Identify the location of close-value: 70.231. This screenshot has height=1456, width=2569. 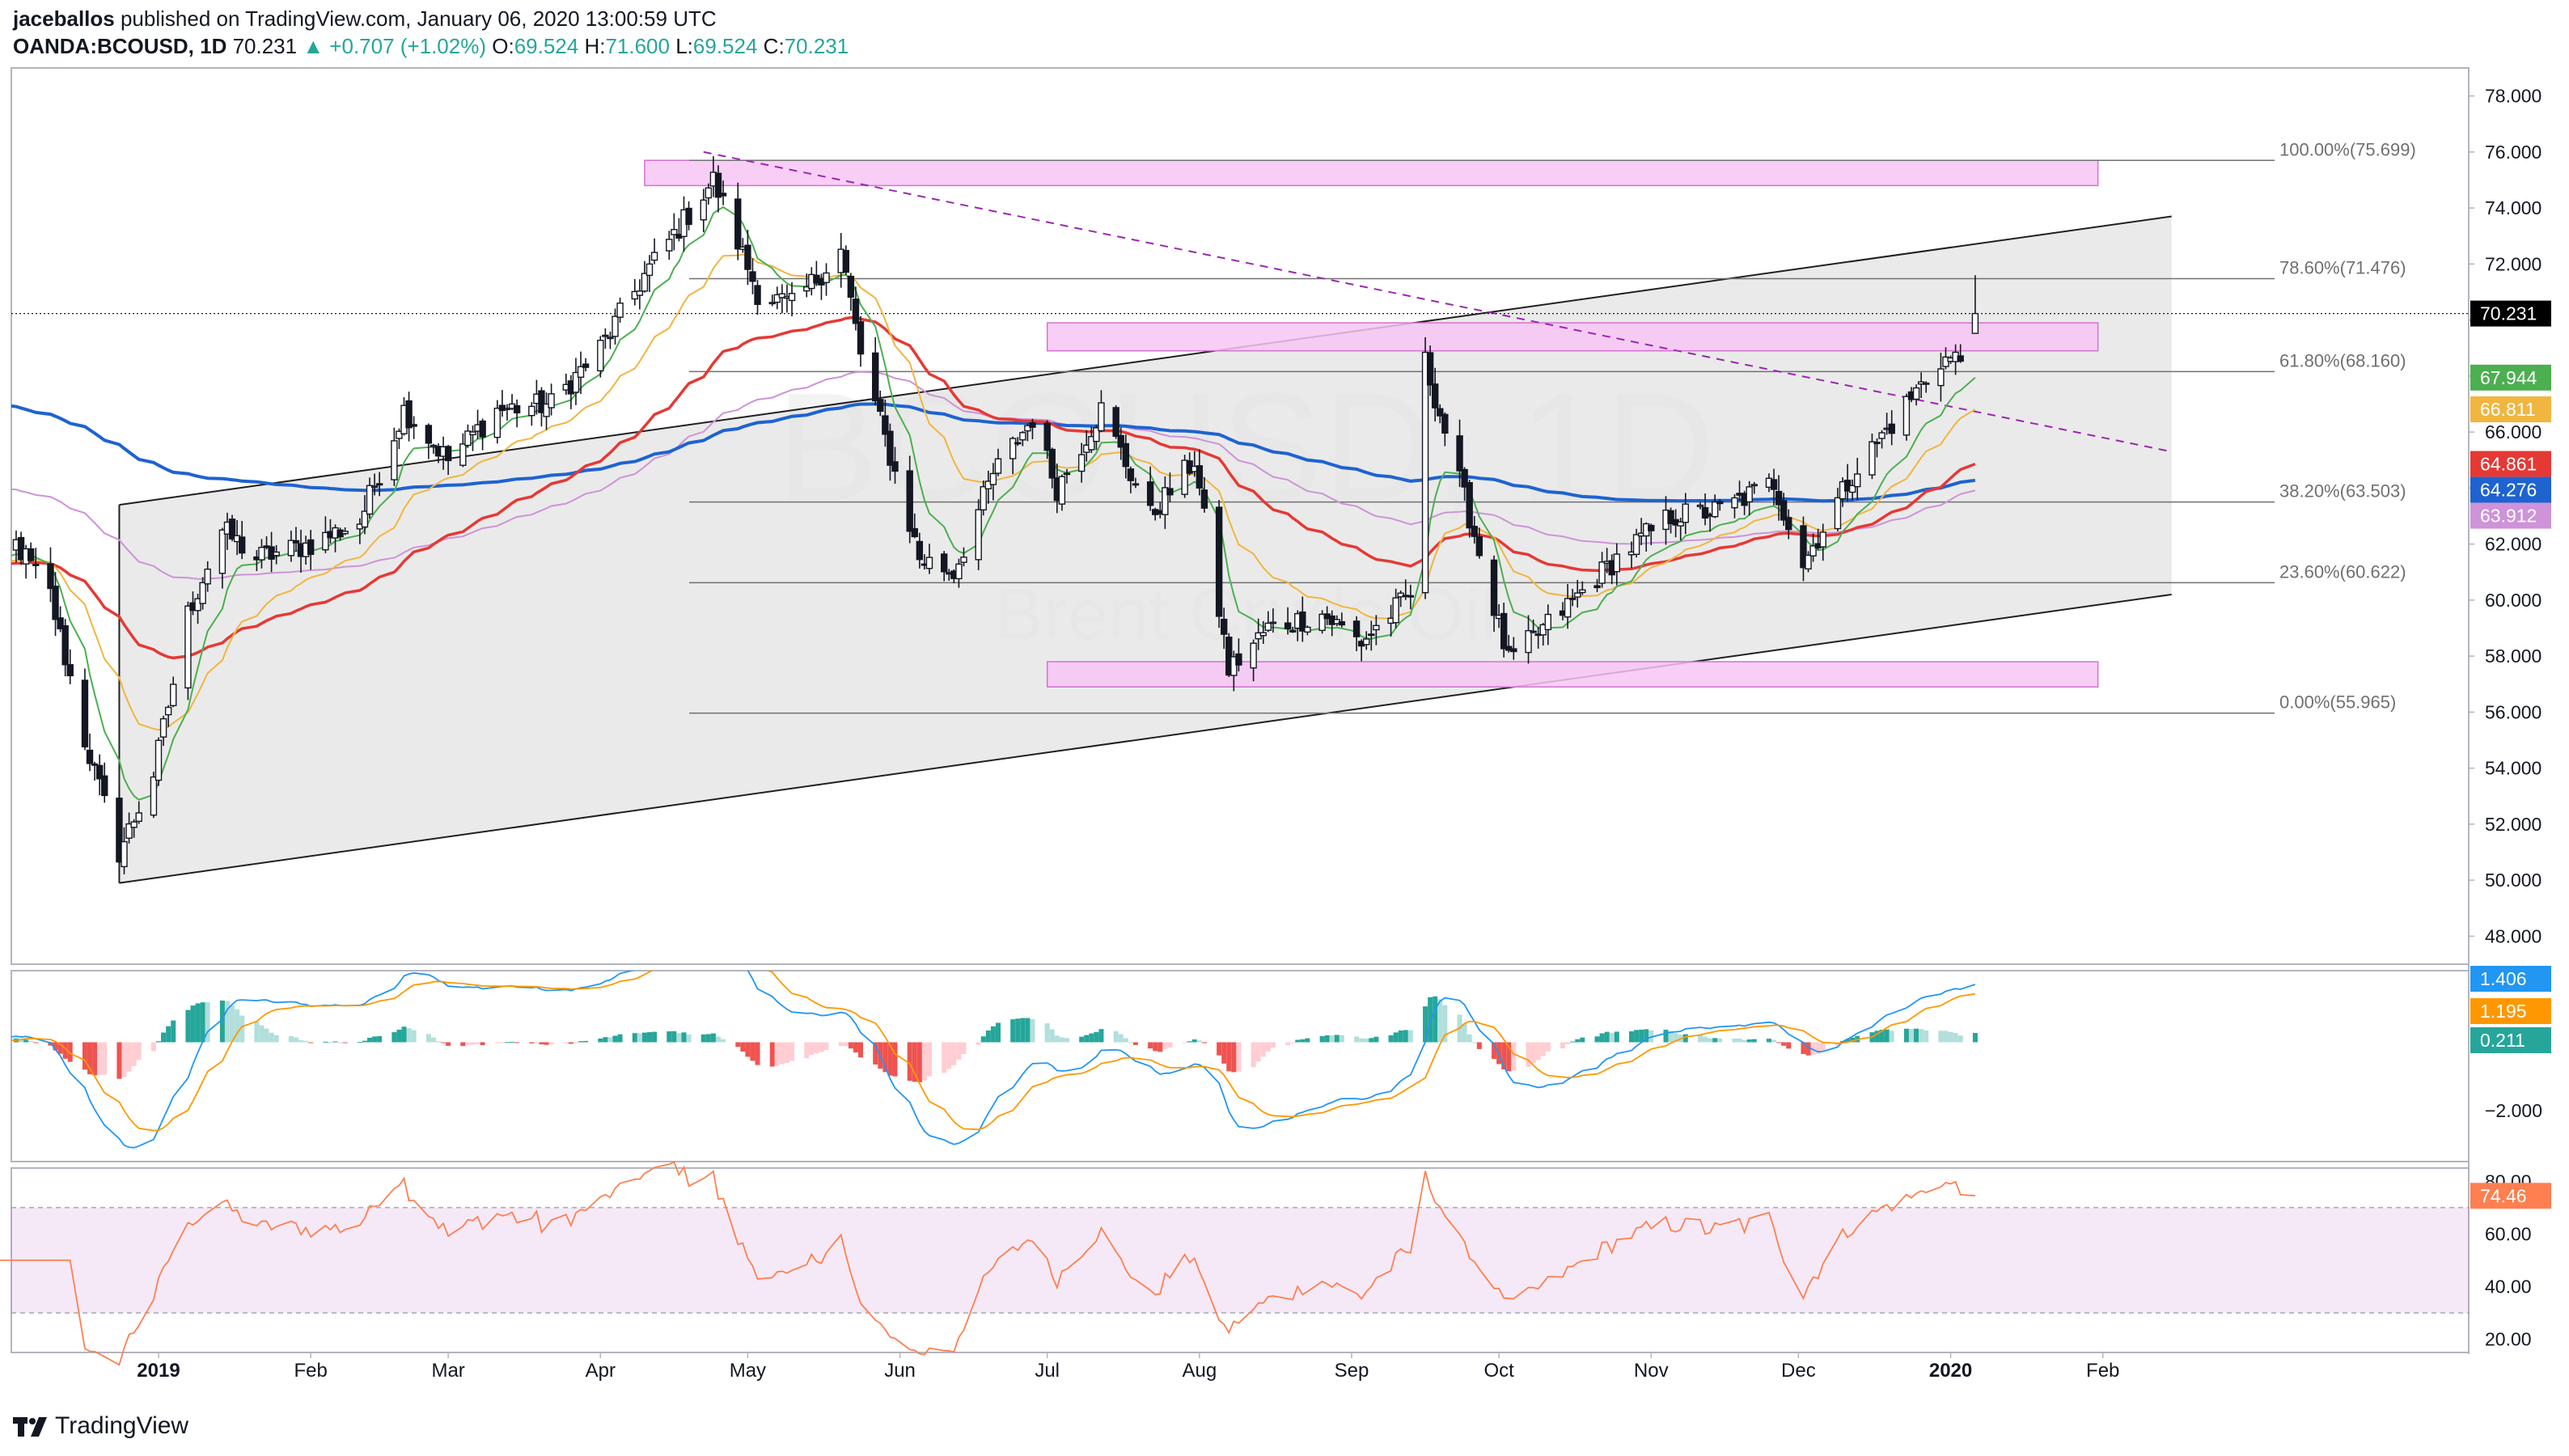
(816, 46).